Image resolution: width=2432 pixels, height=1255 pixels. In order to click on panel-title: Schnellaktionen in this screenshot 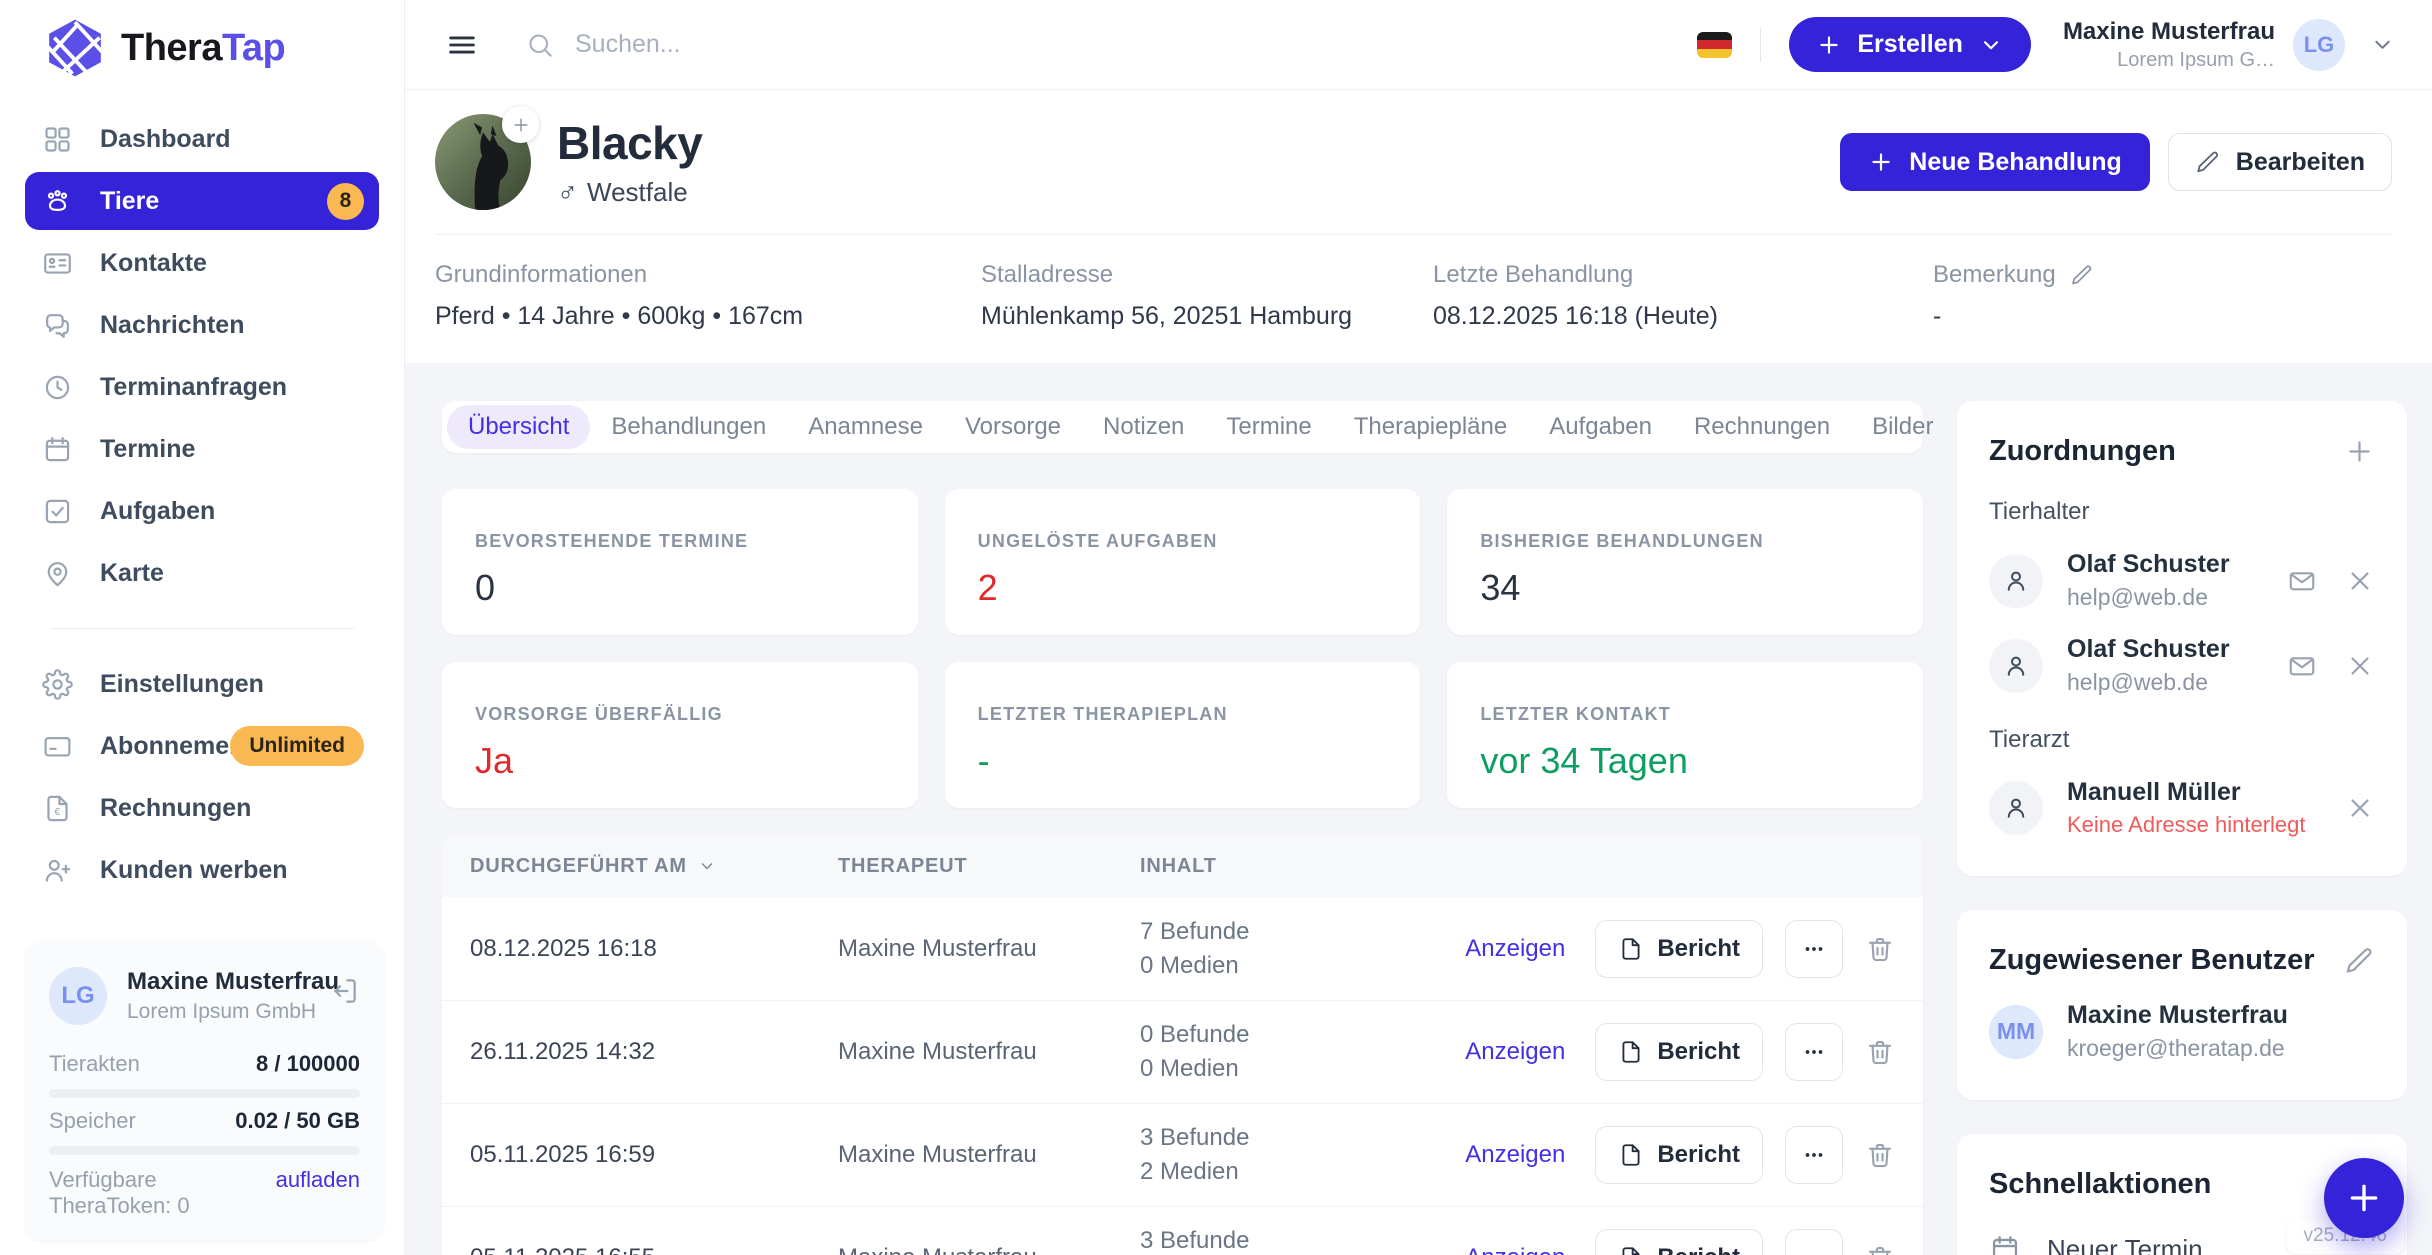, I will do `click(2100, 1184)`.